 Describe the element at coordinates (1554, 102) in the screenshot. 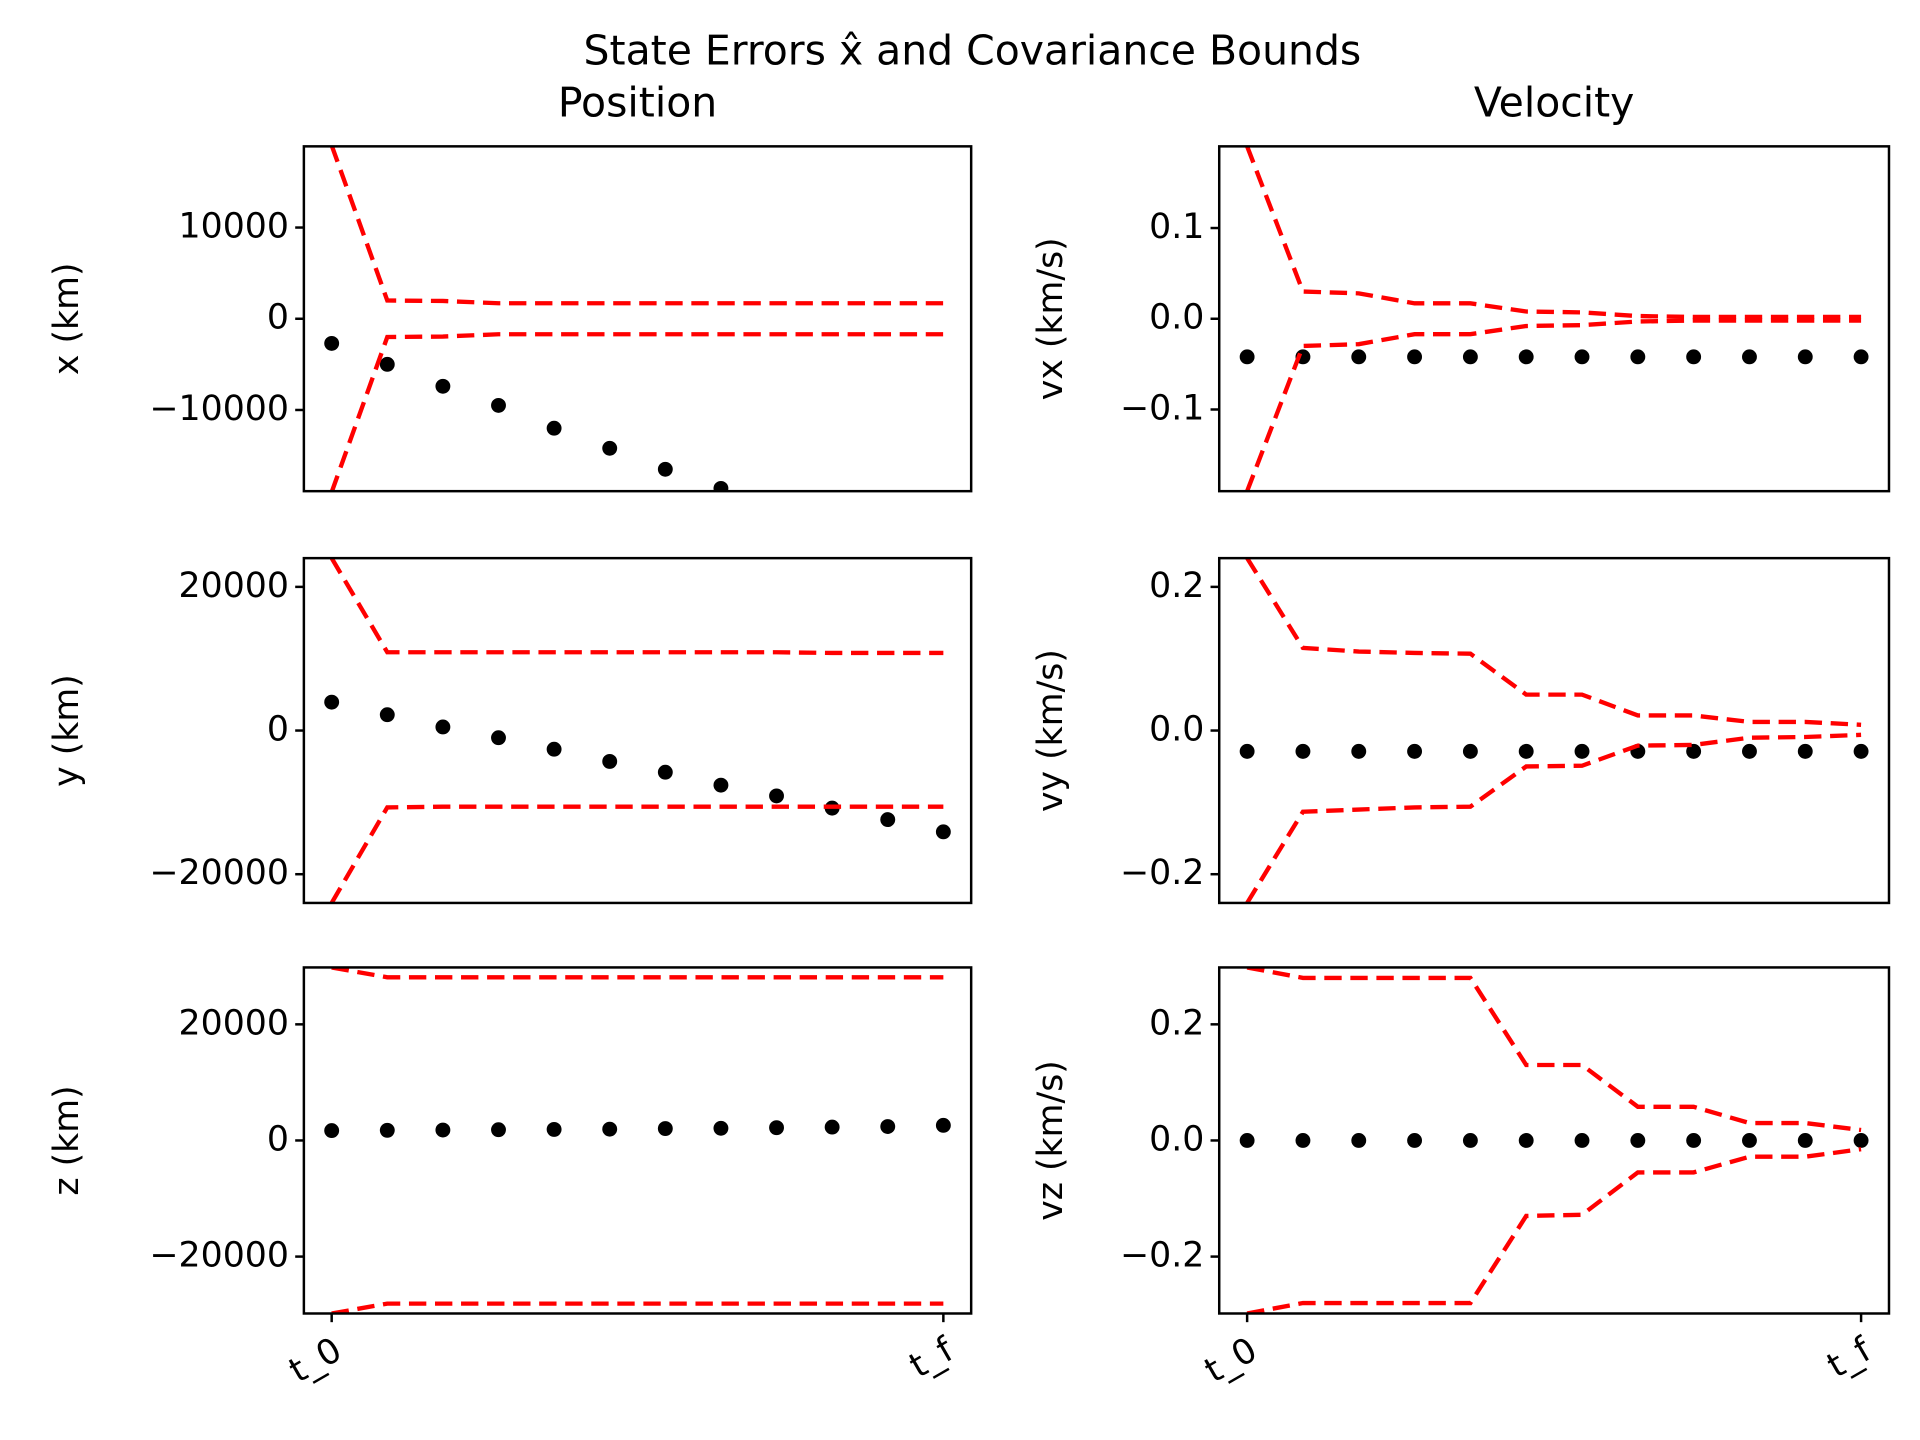

I see `axes-title: Velocity` at that location.